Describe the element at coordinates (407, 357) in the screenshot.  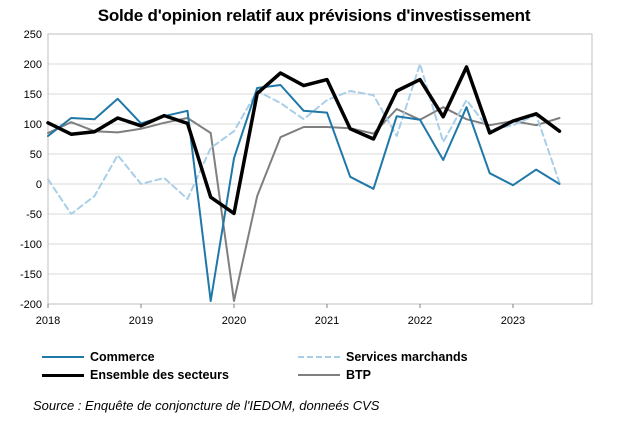
I see `legend-label-services-marchands: Services marchands` at that location.